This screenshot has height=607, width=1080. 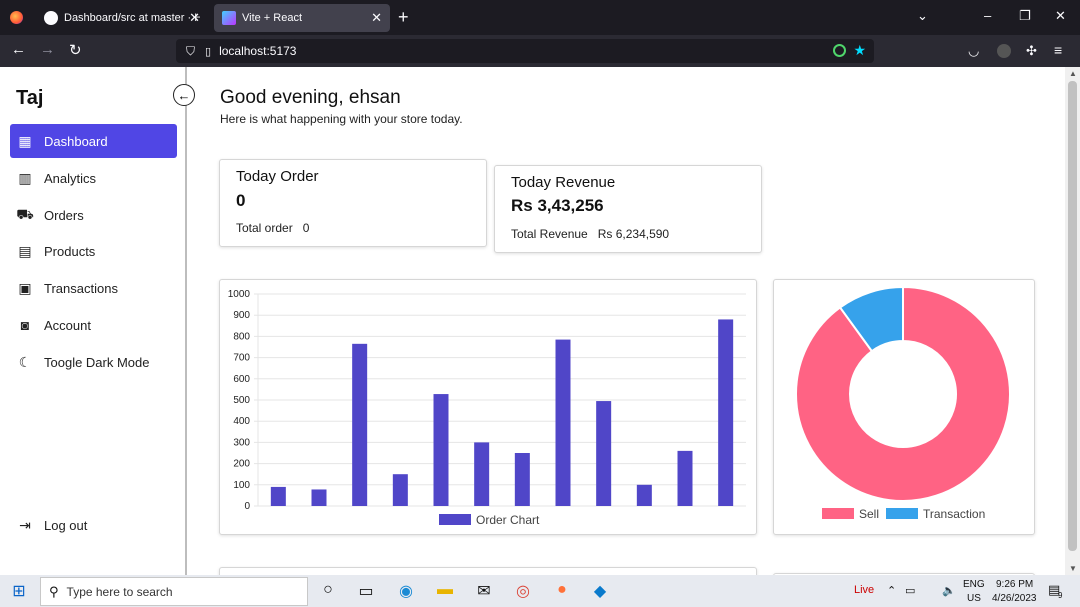 What do you see at coordinates (523, 591) in the screenshot?
I see `chrome-icon: ◎` at bounding box center [523, 591].